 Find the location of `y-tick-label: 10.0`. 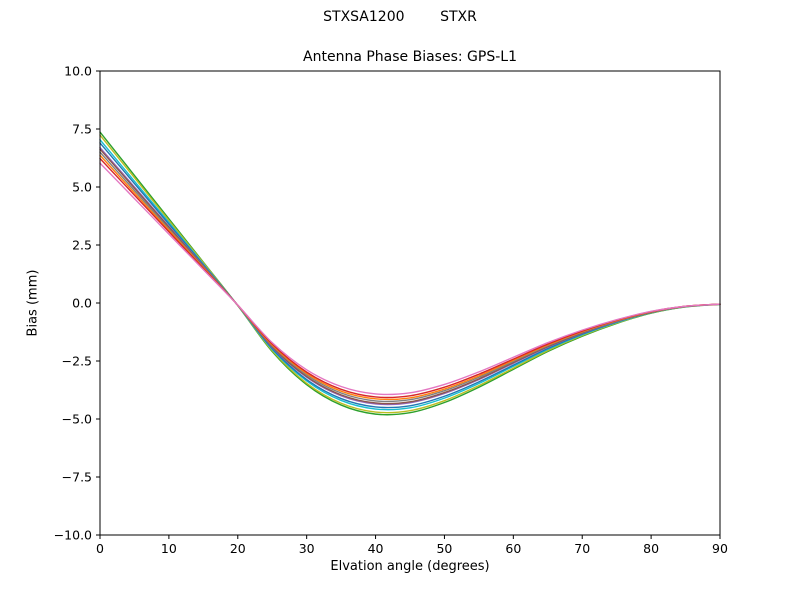

y-tick-label: 10.0 is located at coordinates (78, 71).